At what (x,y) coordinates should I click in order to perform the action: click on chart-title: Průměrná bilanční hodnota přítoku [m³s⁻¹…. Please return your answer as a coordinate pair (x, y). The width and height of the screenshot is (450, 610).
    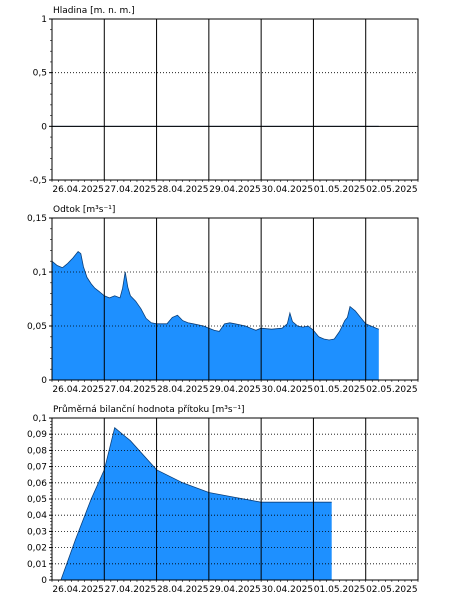
    Looking at the image, I should click on (148, 409).